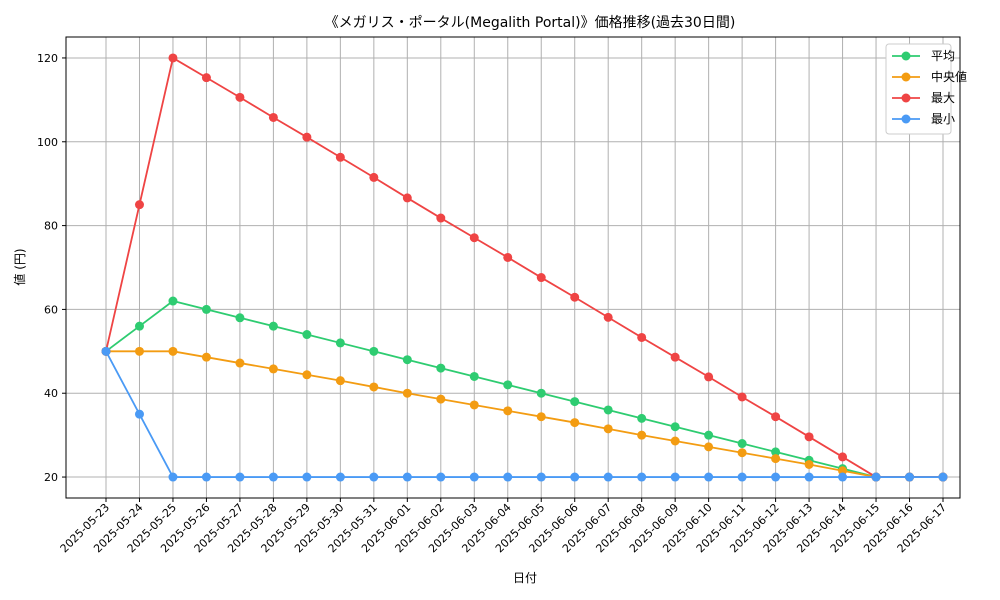 This screenshot has width=1000, height=600. What do you see at coordinates (51, 393) in the screenshot?
I see `y-tick-label: 40` at bounding box center [51, 393].